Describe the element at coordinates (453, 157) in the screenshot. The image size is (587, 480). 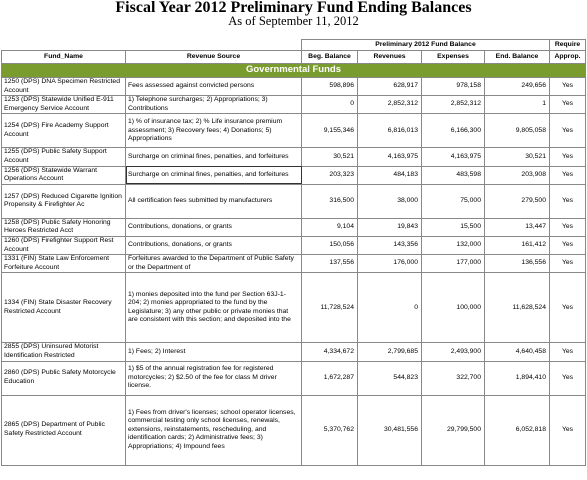
I see `expenses-cell: 4,163,975` at that location.